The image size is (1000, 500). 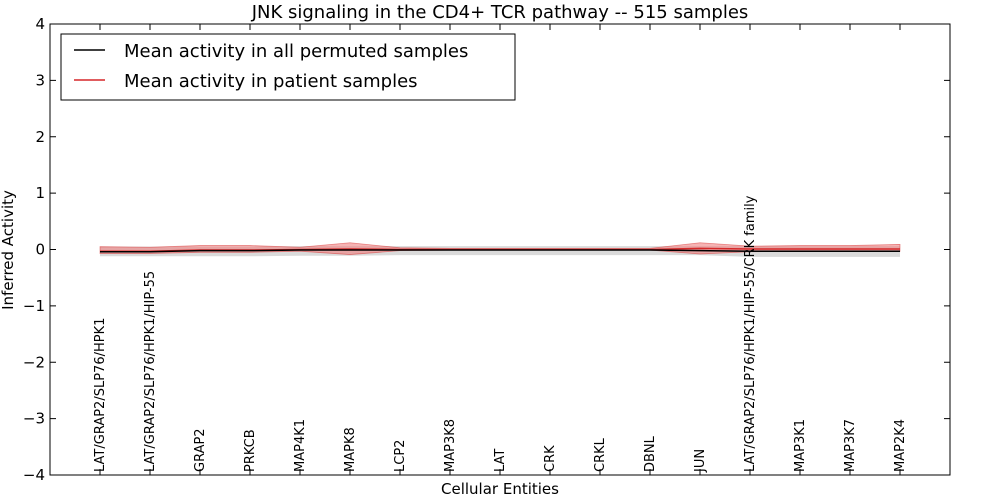 What do you see at coordinates (750, 333) in the screenshot?
I see `x-tick-label: LAT/GRAP2/SLP76/HPK1/HIP-55/CRK family` at bounding box center [750, 333].